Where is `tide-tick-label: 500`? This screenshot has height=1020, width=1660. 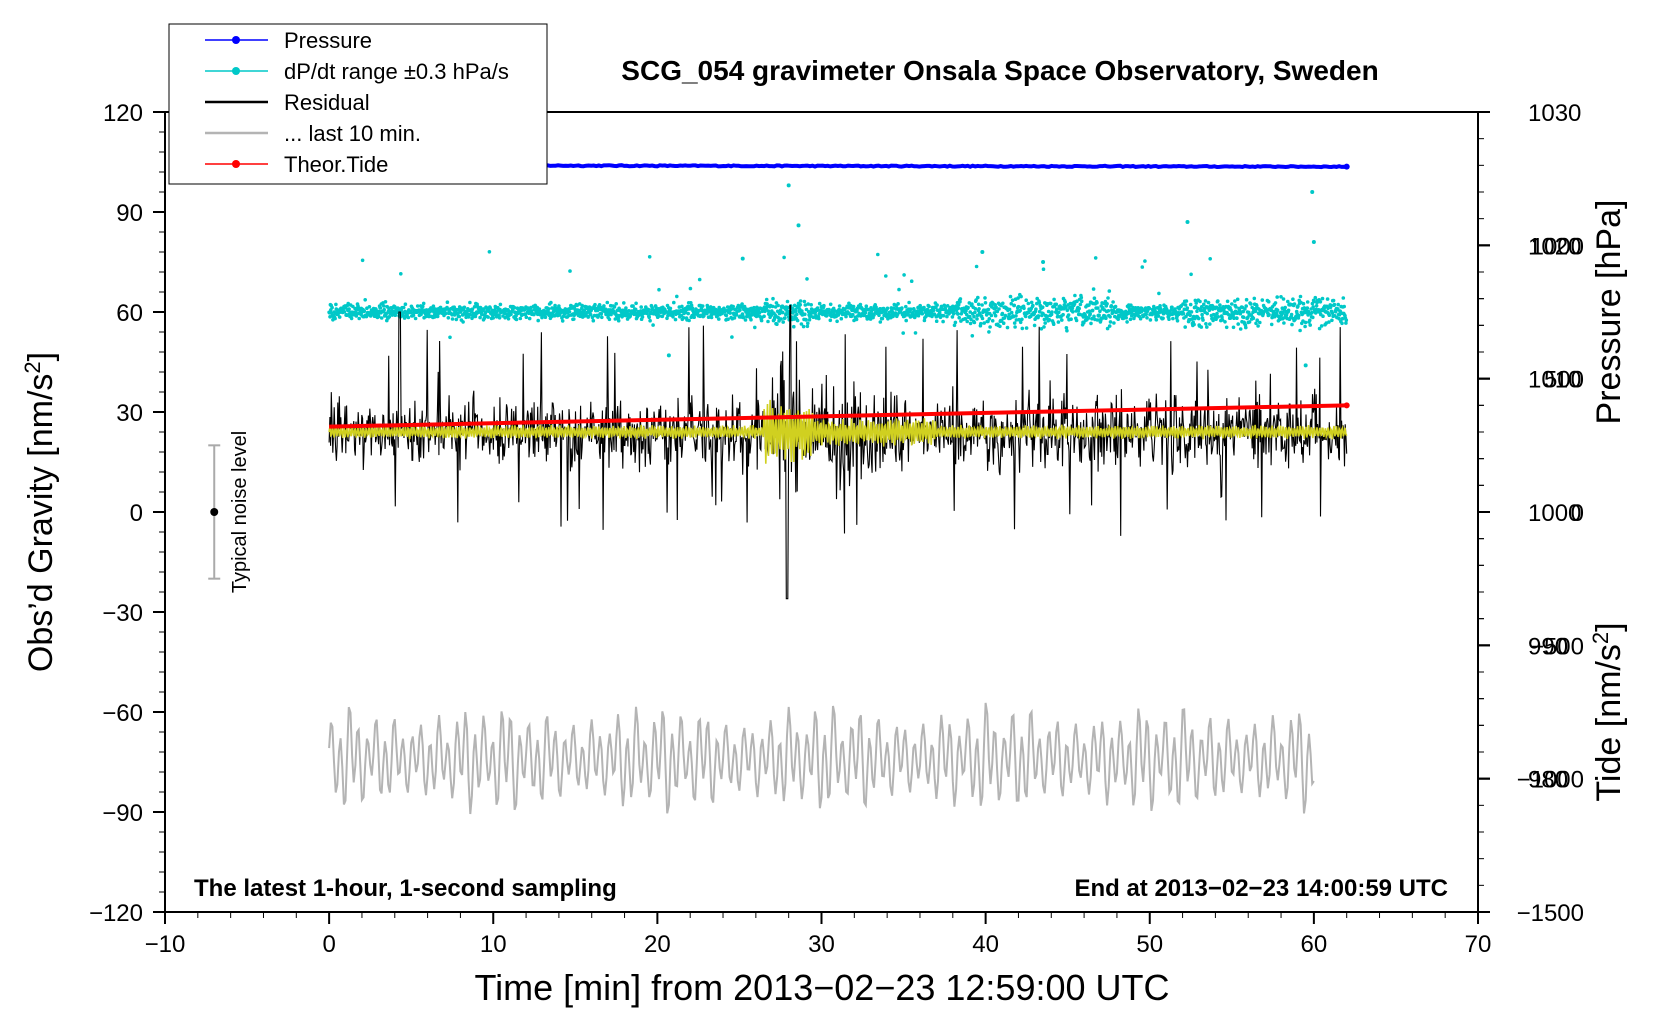 tide-tick-label: 500 is located at coordinates (1564, 380).